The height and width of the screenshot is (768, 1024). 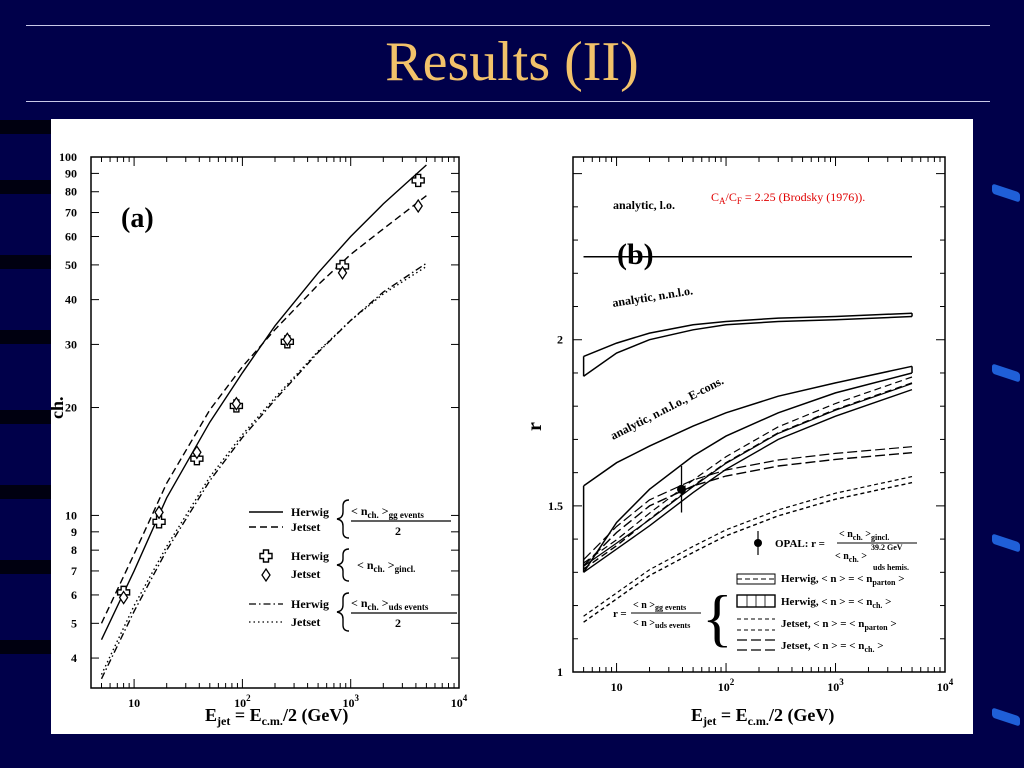 I want to click on legend-r-numerator: < n >gg events, so click(x=659, y=606).